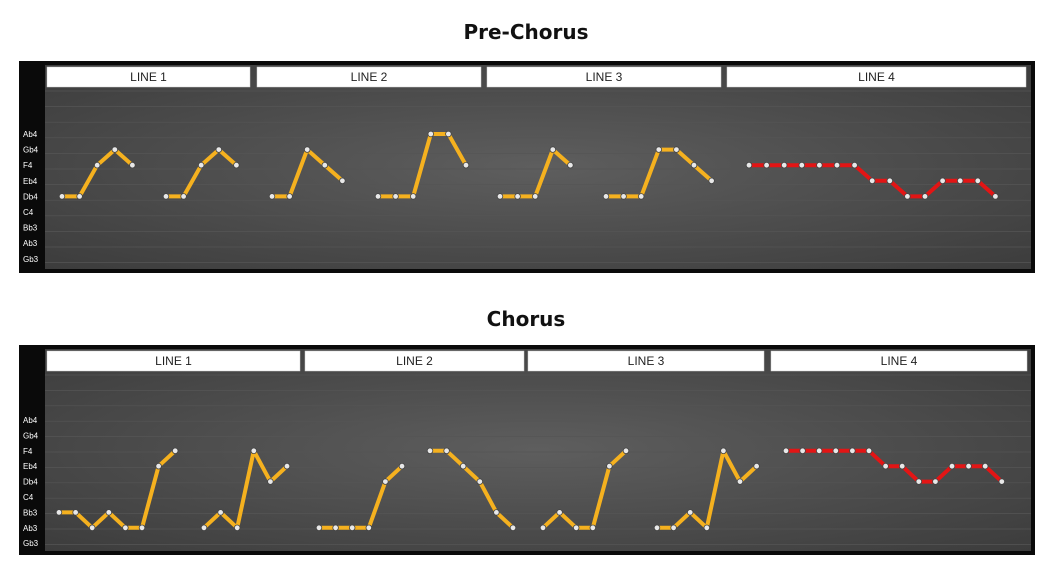 This screenshot has height=572, width=1052. What do you see at coordinates (30, 466) in the screenshot?
I see `y-tick-label: Eb4` at bounding box center [30, 466].